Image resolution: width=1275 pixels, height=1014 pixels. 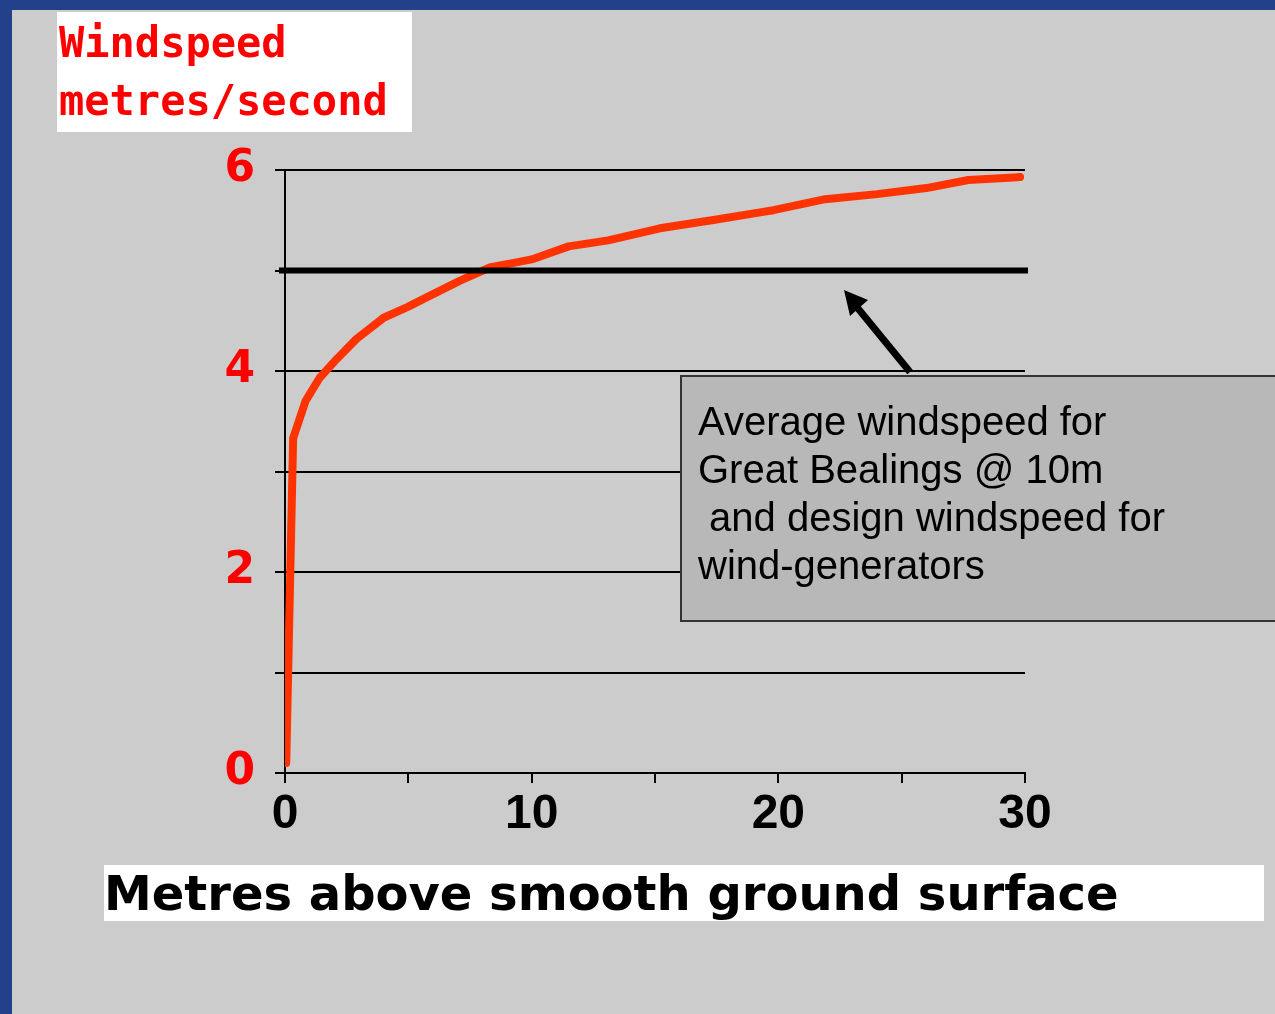 What do you see at coordinates (239, 568) in the screenshot?
I see `y-tick-label: 2` at bounding box center [239, 568].